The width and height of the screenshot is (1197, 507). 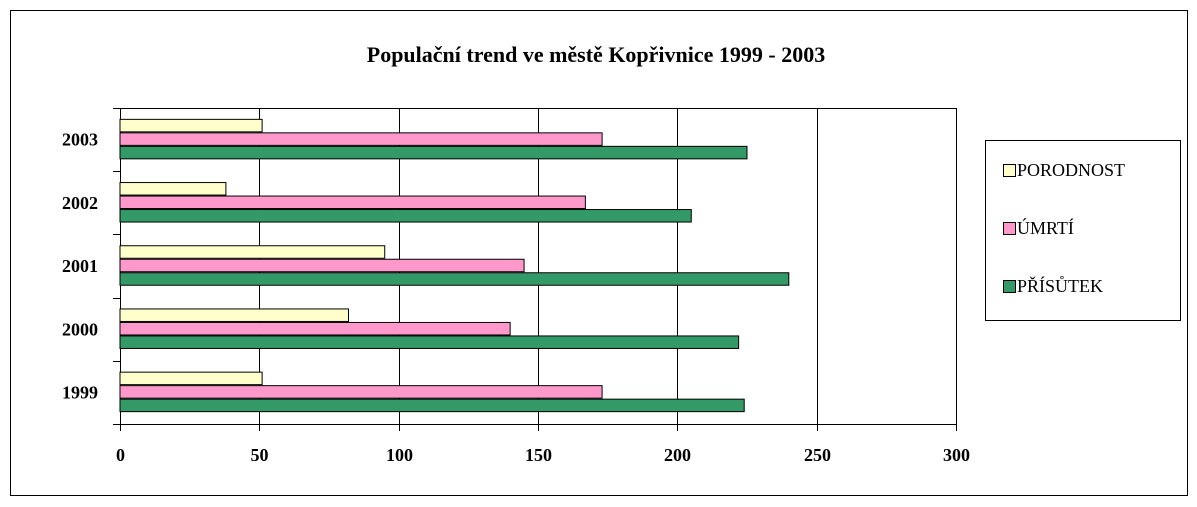 What do you see at coordinates (538, 455) in the screenshot?
I see `x-tick-label: 150` at bounding box center [538, 455].